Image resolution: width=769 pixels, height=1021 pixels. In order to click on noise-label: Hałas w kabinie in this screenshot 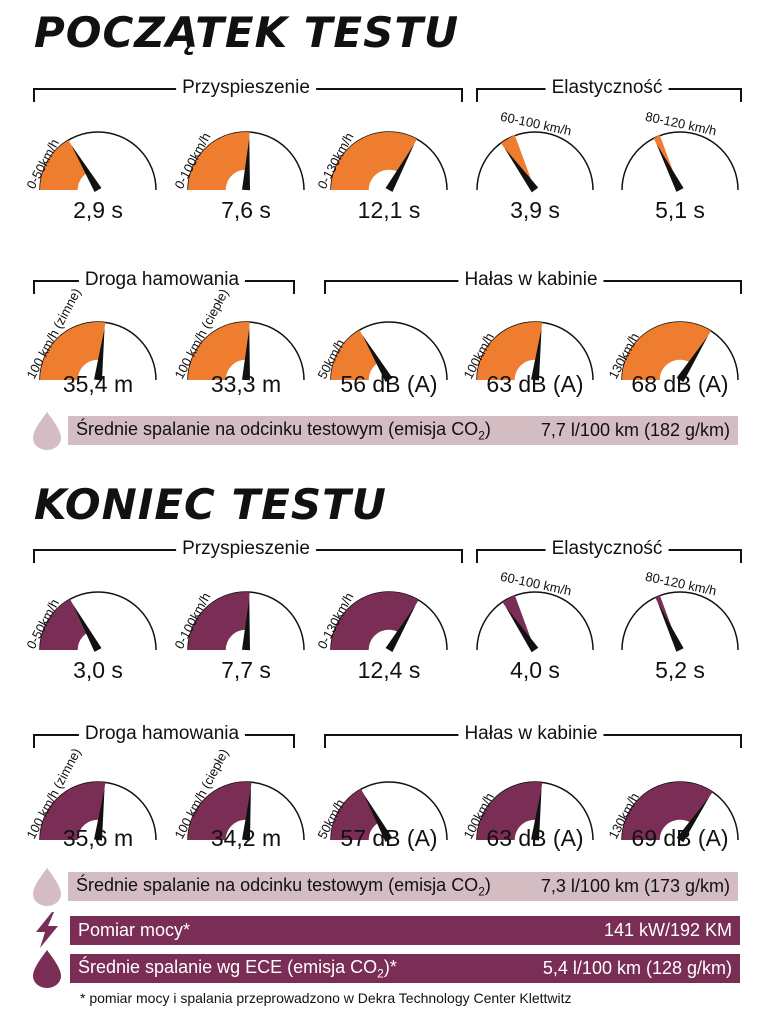, I will do `click(531, 280)`.